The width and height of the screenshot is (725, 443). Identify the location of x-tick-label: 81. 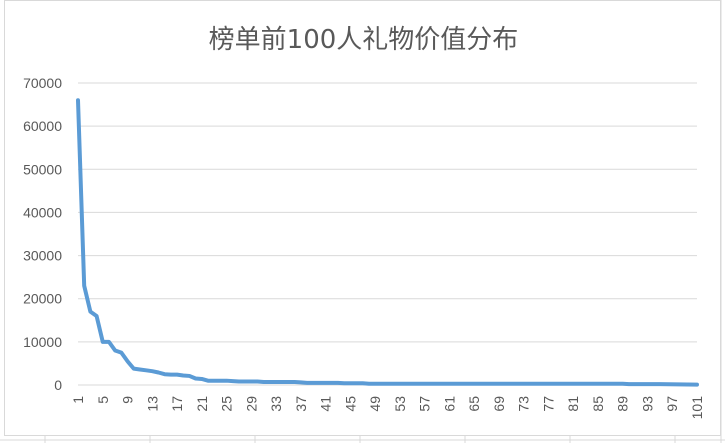
(573, 404).